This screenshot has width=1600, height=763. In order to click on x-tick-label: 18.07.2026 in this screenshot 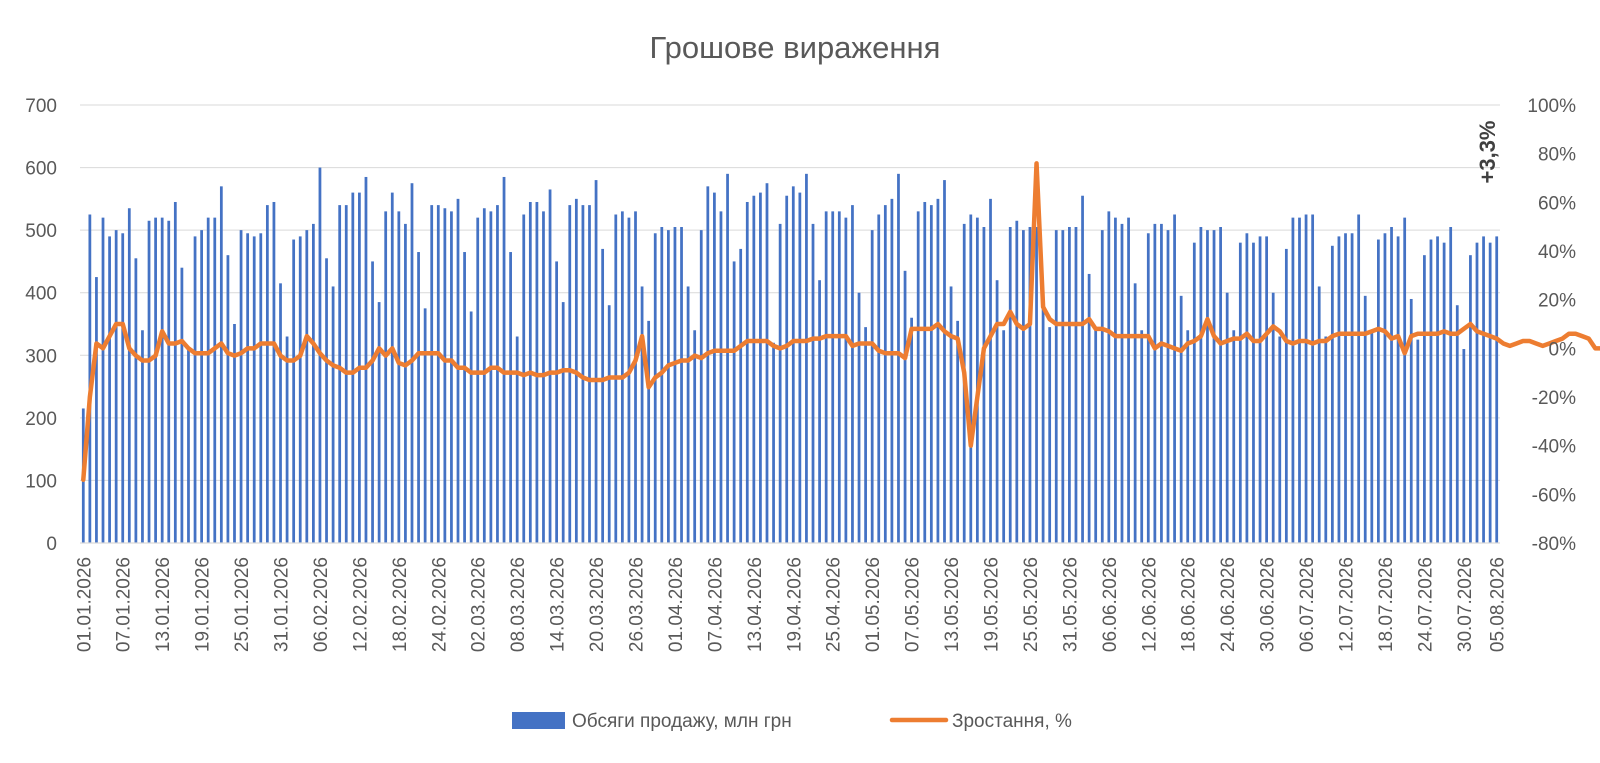, I will do `click(1386, 604)`.